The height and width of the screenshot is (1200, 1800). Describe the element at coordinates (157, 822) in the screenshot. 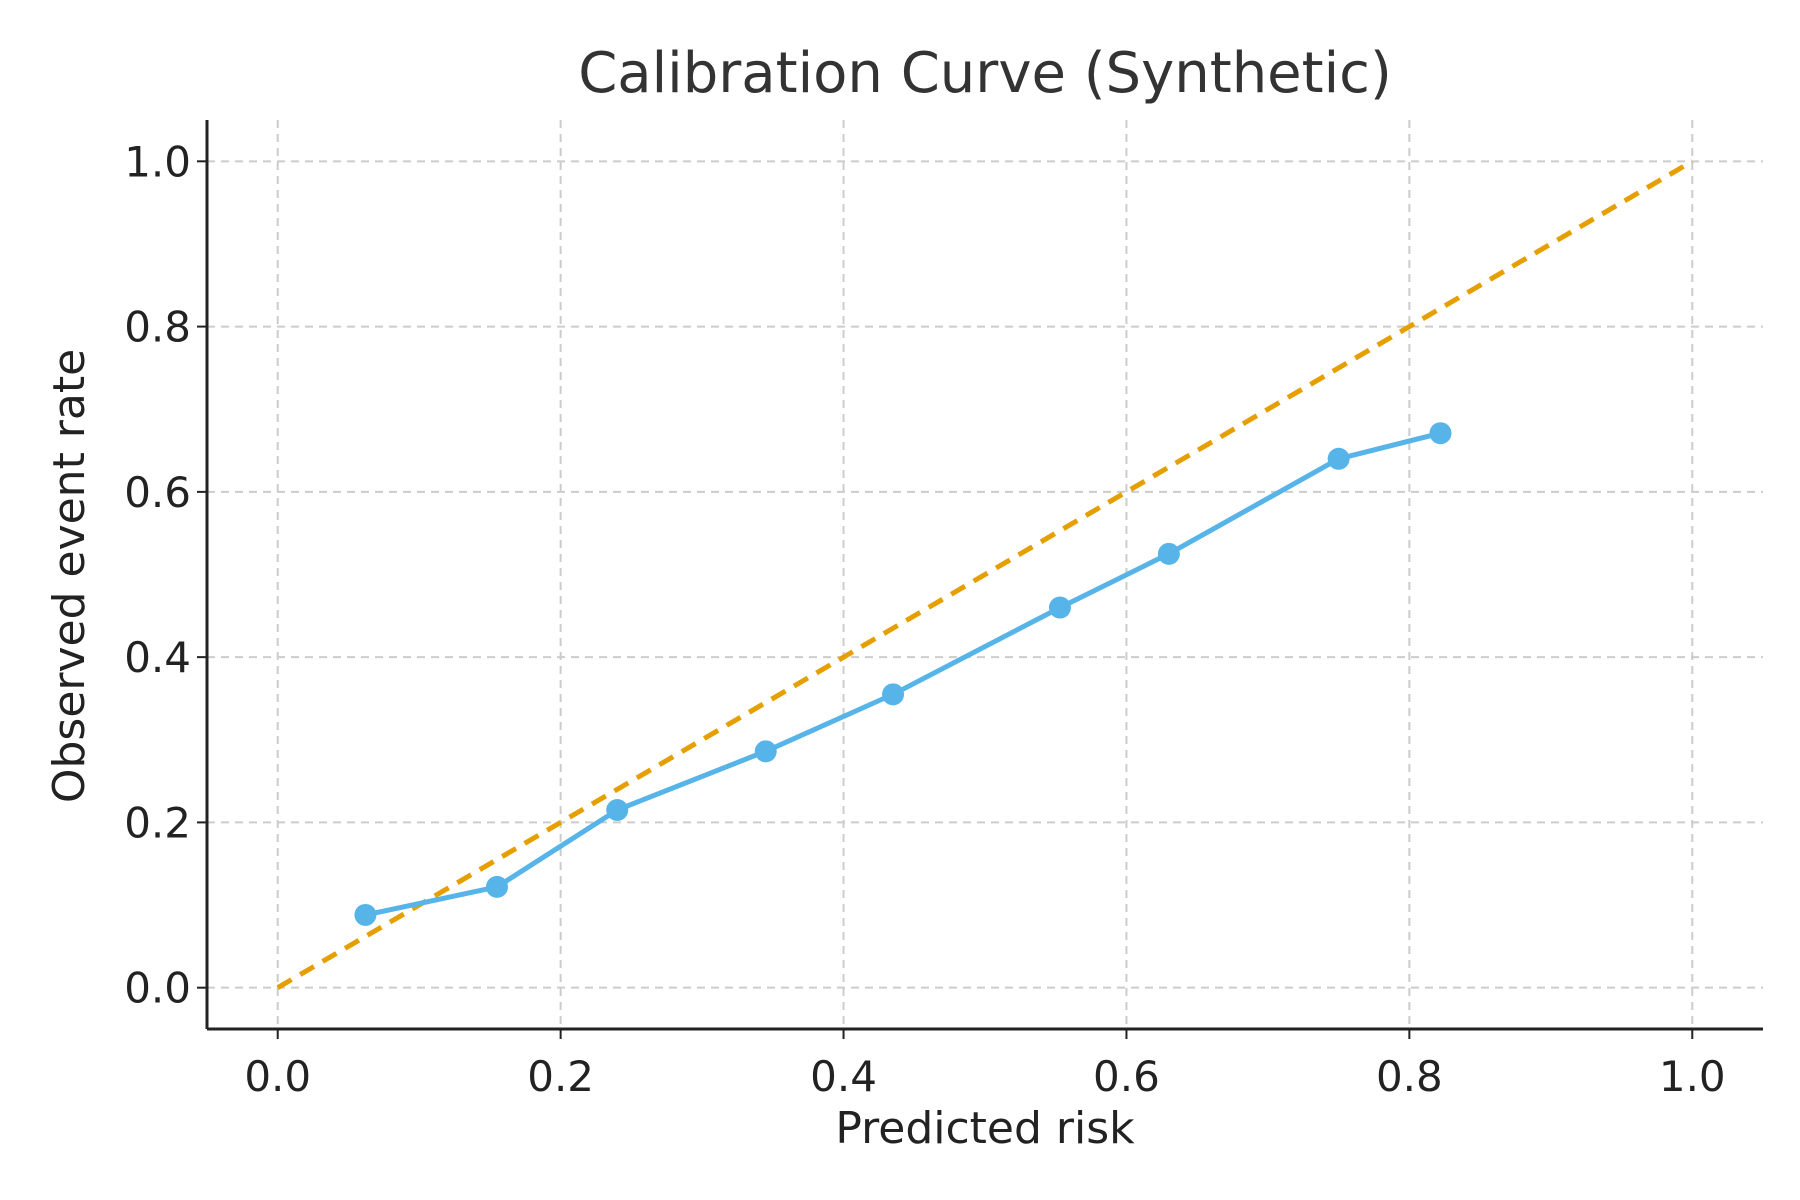

I see `y-tick-label: 0.2` at that location.